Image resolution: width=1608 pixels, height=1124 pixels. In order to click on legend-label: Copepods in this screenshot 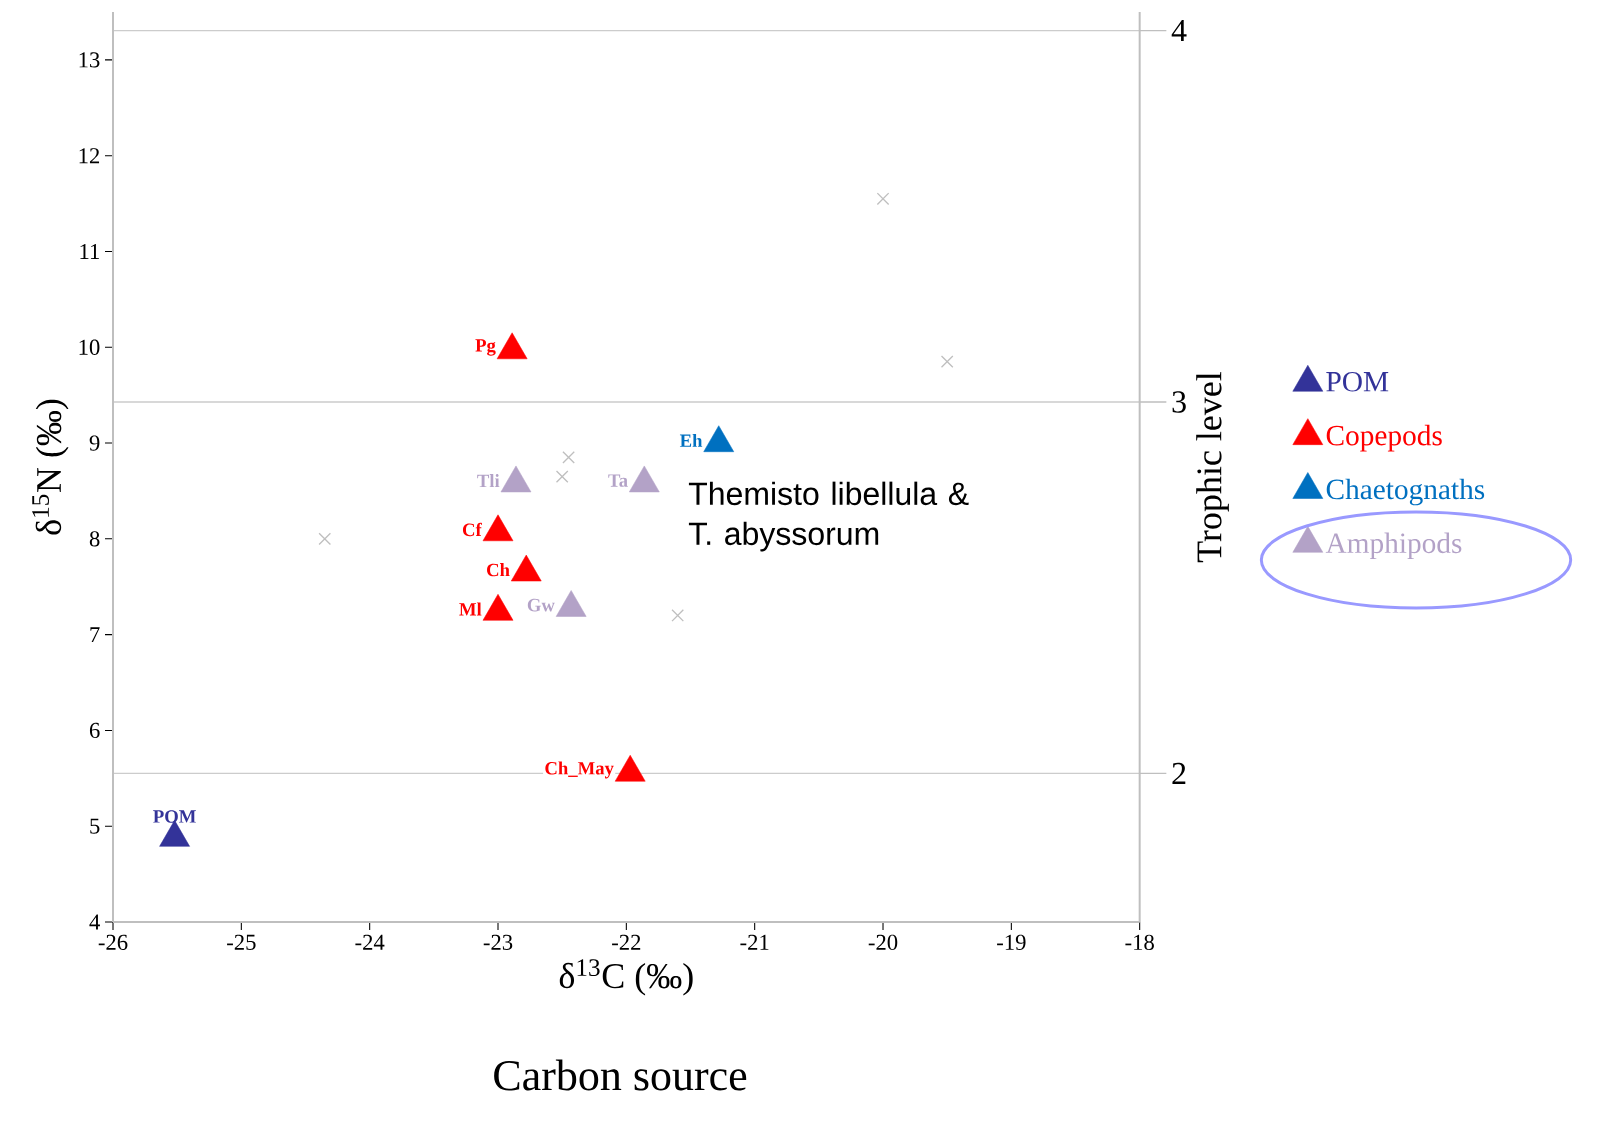, I will do `click(1384, 438)`.